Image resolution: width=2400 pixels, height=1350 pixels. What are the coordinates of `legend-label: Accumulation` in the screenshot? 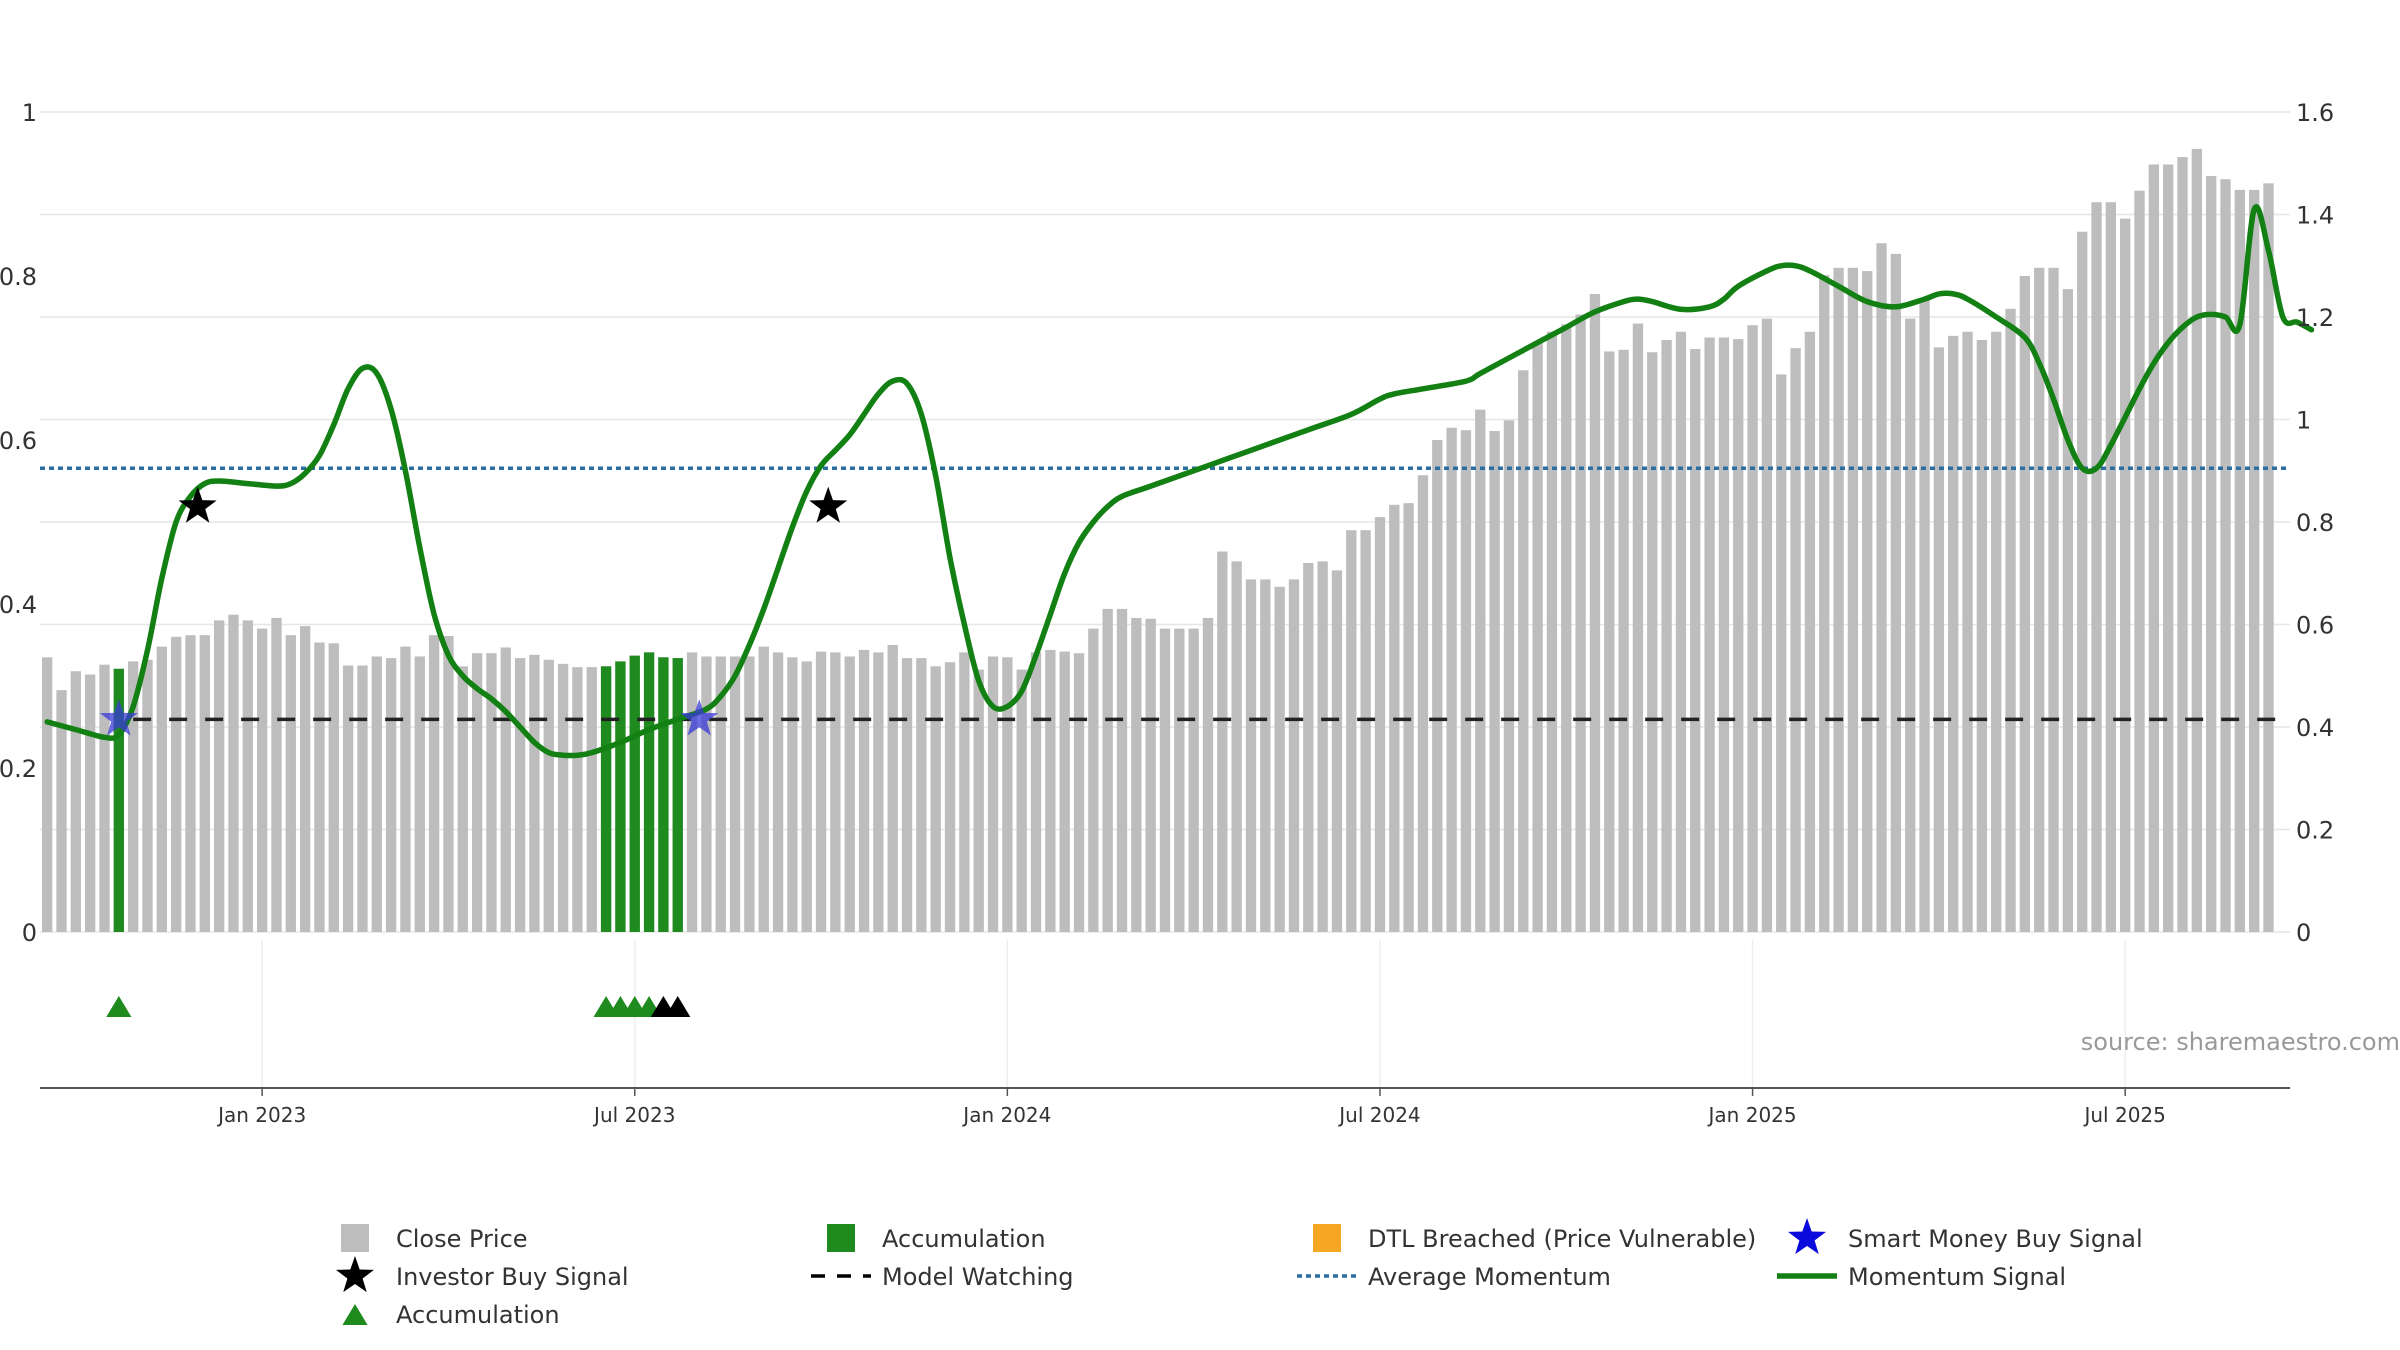 It's located at (964, 1239).